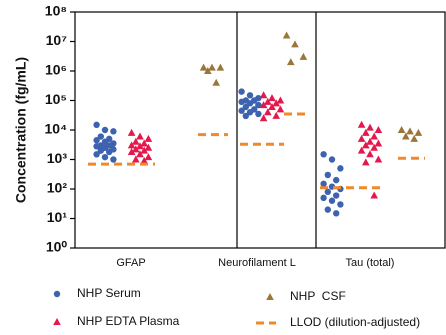 The image size is (446, 335). Describe the element at coordinates (109, 293) in the screenshot. I see `legend-label: NHP Serum` at that location.